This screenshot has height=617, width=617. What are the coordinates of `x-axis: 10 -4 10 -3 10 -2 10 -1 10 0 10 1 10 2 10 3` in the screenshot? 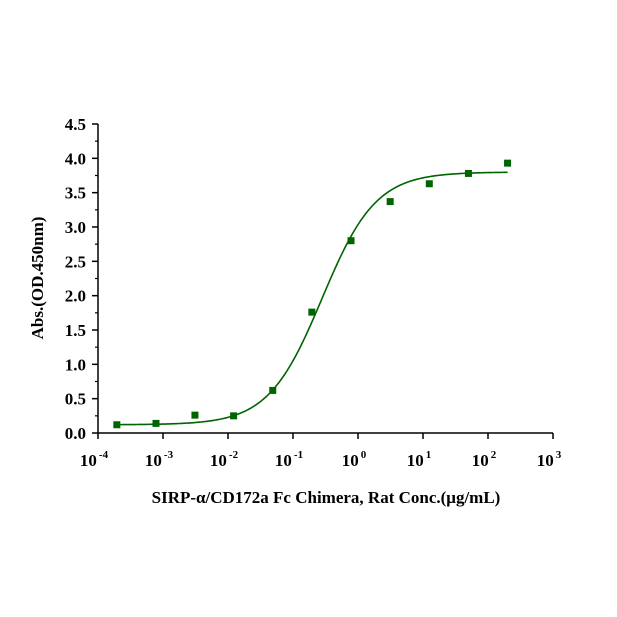 It's located at (321, 451).